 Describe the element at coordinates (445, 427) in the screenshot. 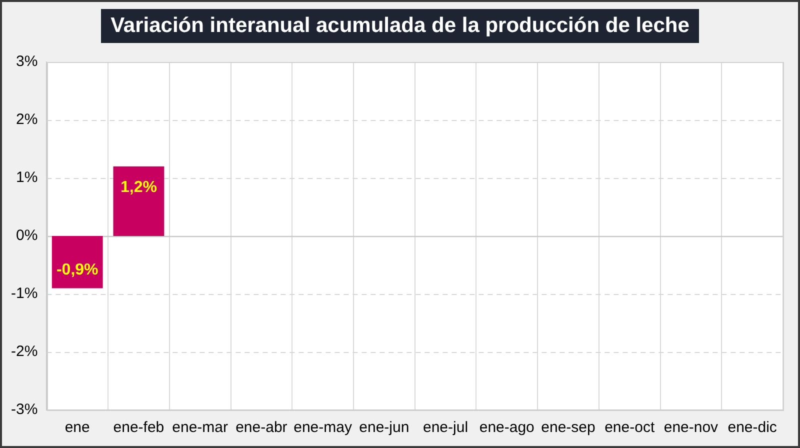

I see `x-tick-label: ene-jul` at that location.